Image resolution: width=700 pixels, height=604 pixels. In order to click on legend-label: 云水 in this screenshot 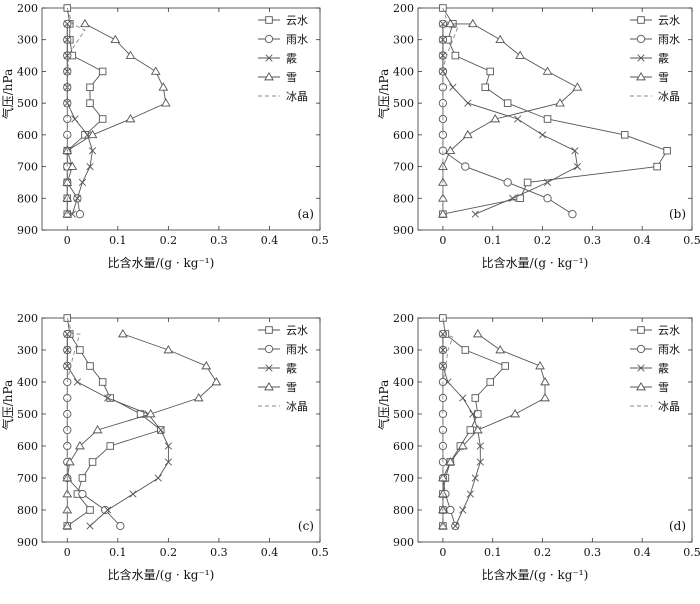, I will do `click(669, 330)`.